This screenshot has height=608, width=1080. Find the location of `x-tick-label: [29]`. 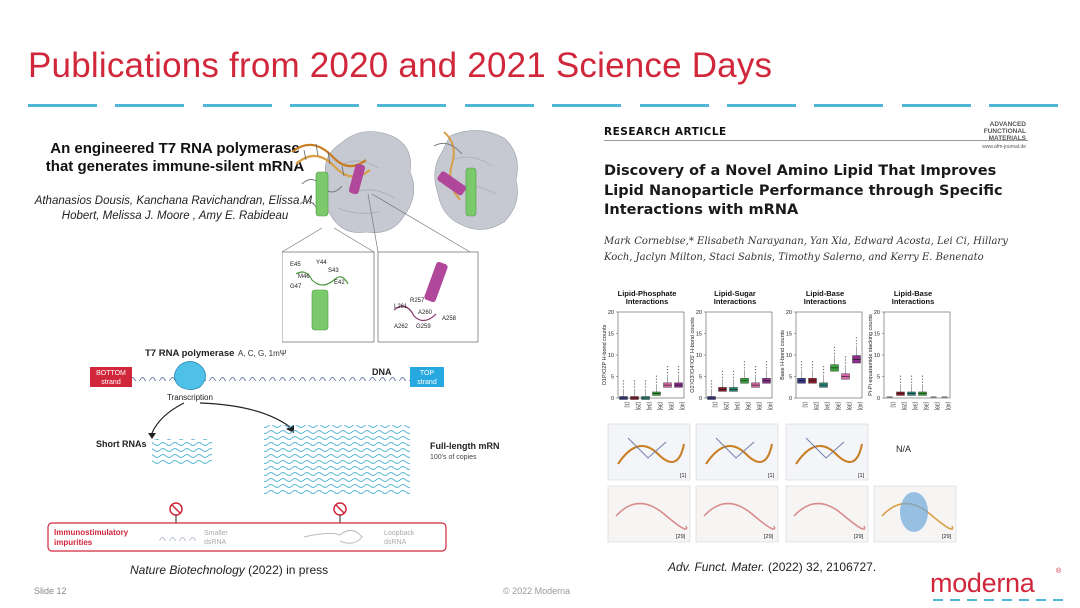

x-tick-label: [29] is located at coordinates (726, 406).